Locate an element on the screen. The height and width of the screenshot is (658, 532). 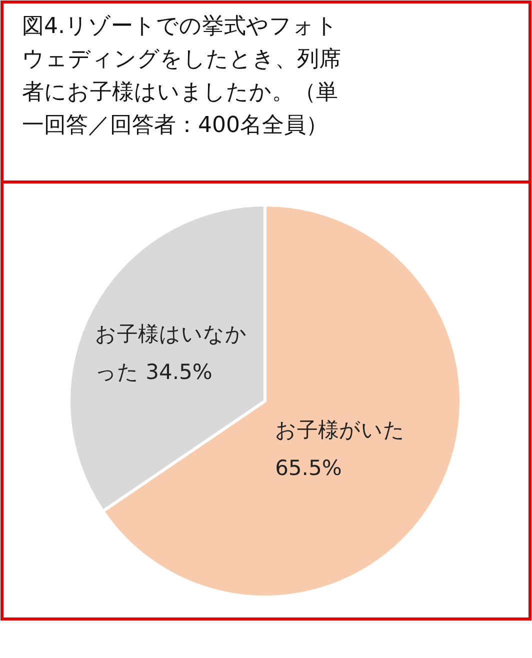
chart-title: 図4.リゾートでの挙式やフォトウェディングをしたとき、列席者にお子様はいましたか。（単一回答／回答者：400名全員） is located at coordinates (182, 76).